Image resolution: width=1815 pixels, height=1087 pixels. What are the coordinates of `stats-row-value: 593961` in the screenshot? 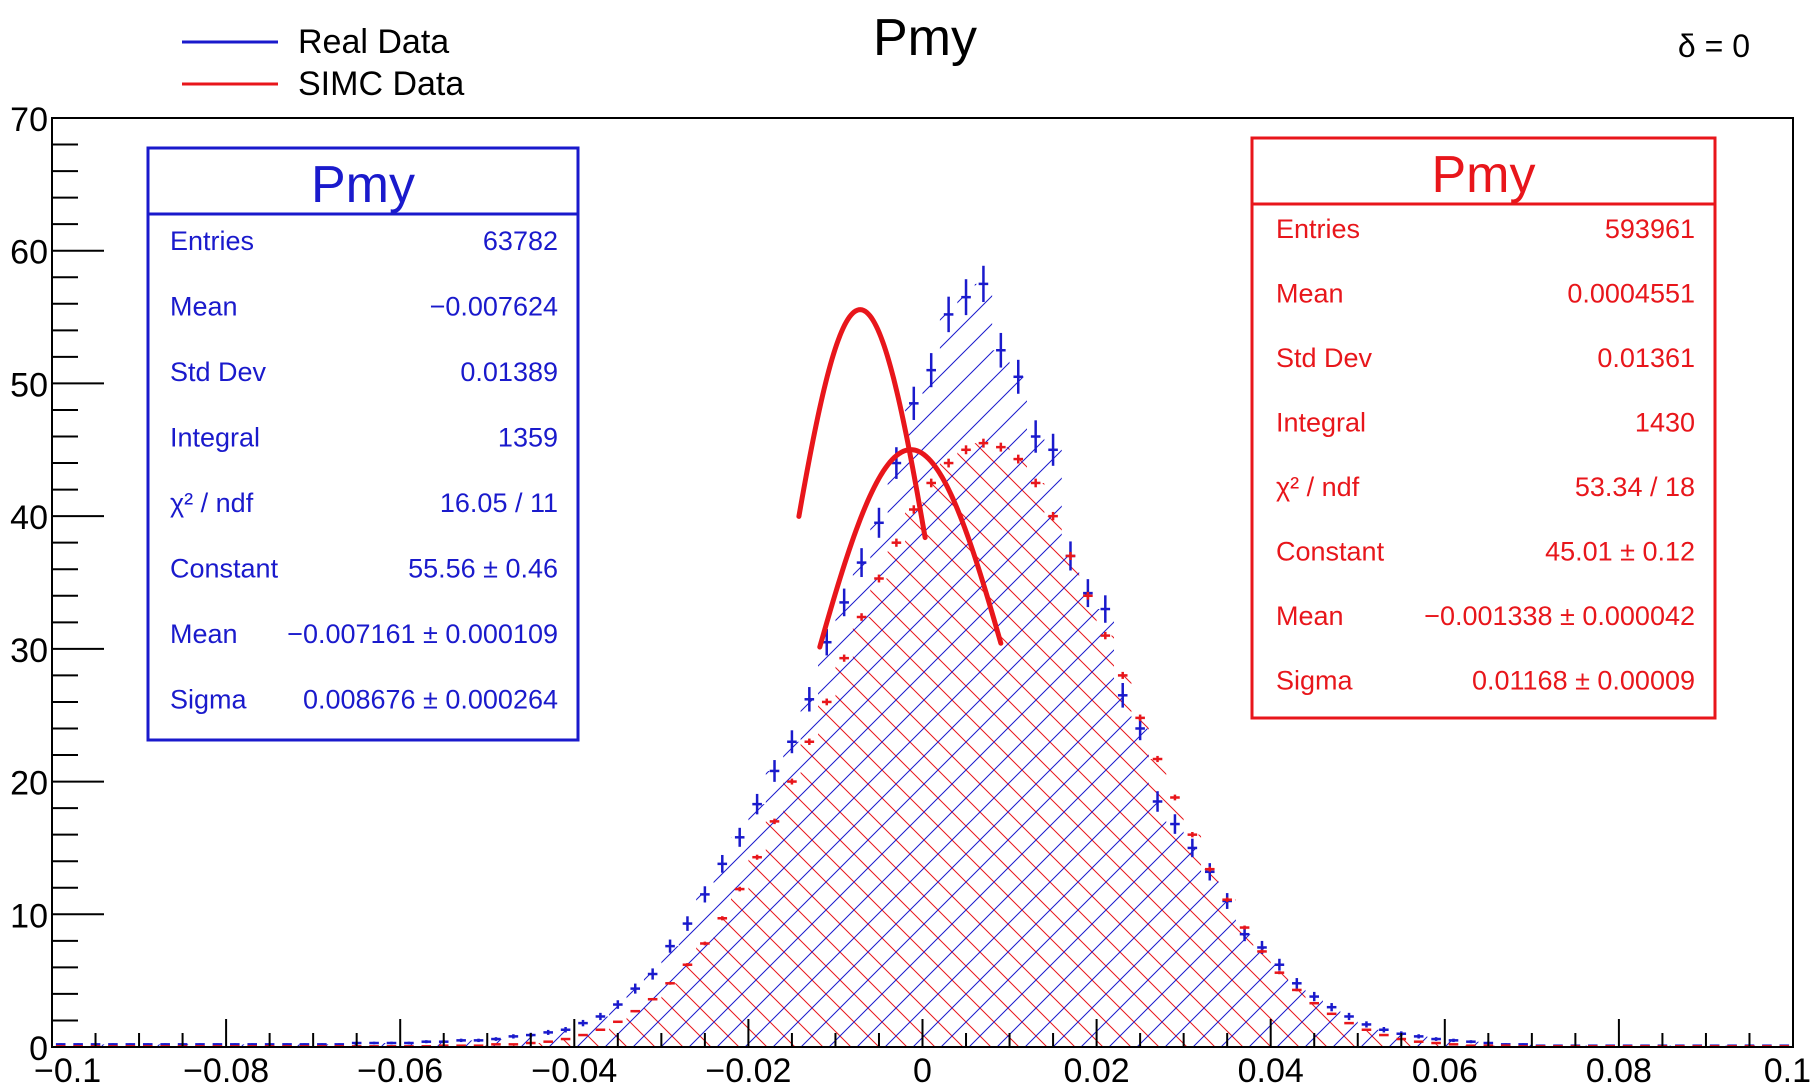 It's located at (1650, 229).